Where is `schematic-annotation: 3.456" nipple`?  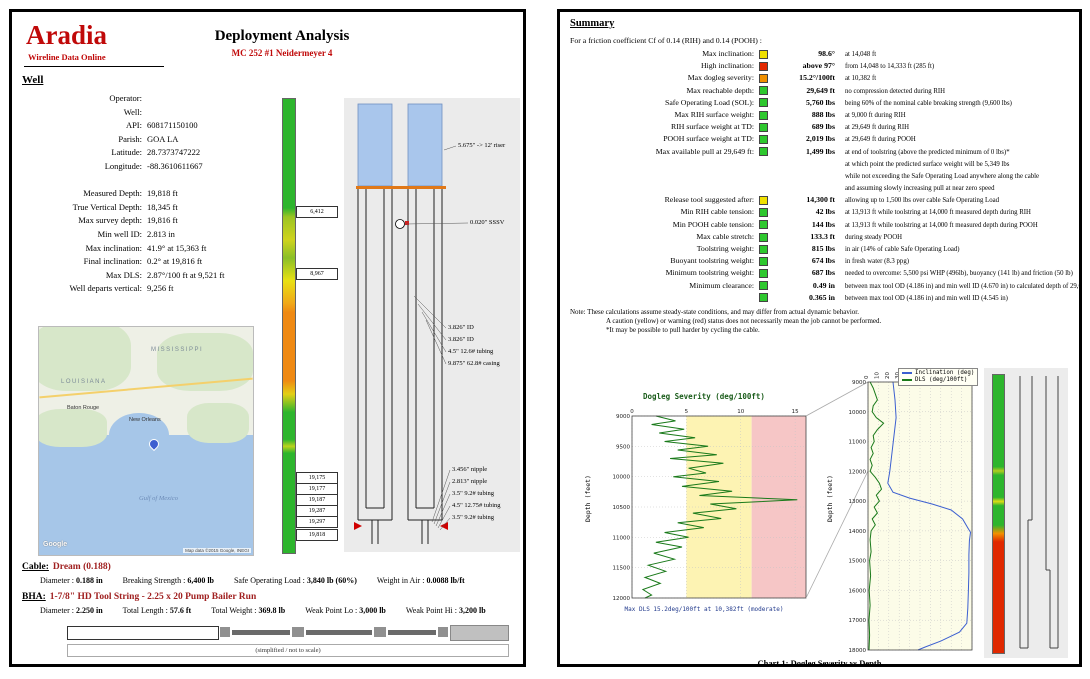
schematic-annotation: 3.456" nipple is located at coordinates (470, 469).